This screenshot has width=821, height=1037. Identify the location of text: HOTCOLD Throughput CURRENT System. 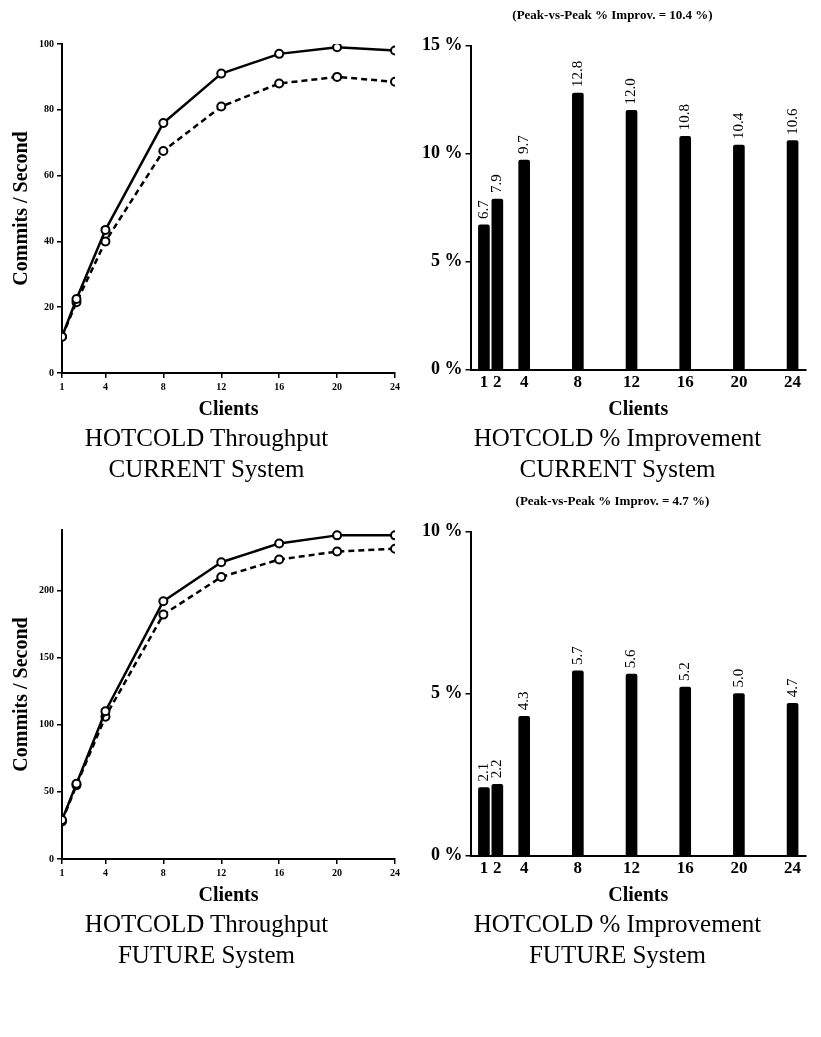
(206, 453).